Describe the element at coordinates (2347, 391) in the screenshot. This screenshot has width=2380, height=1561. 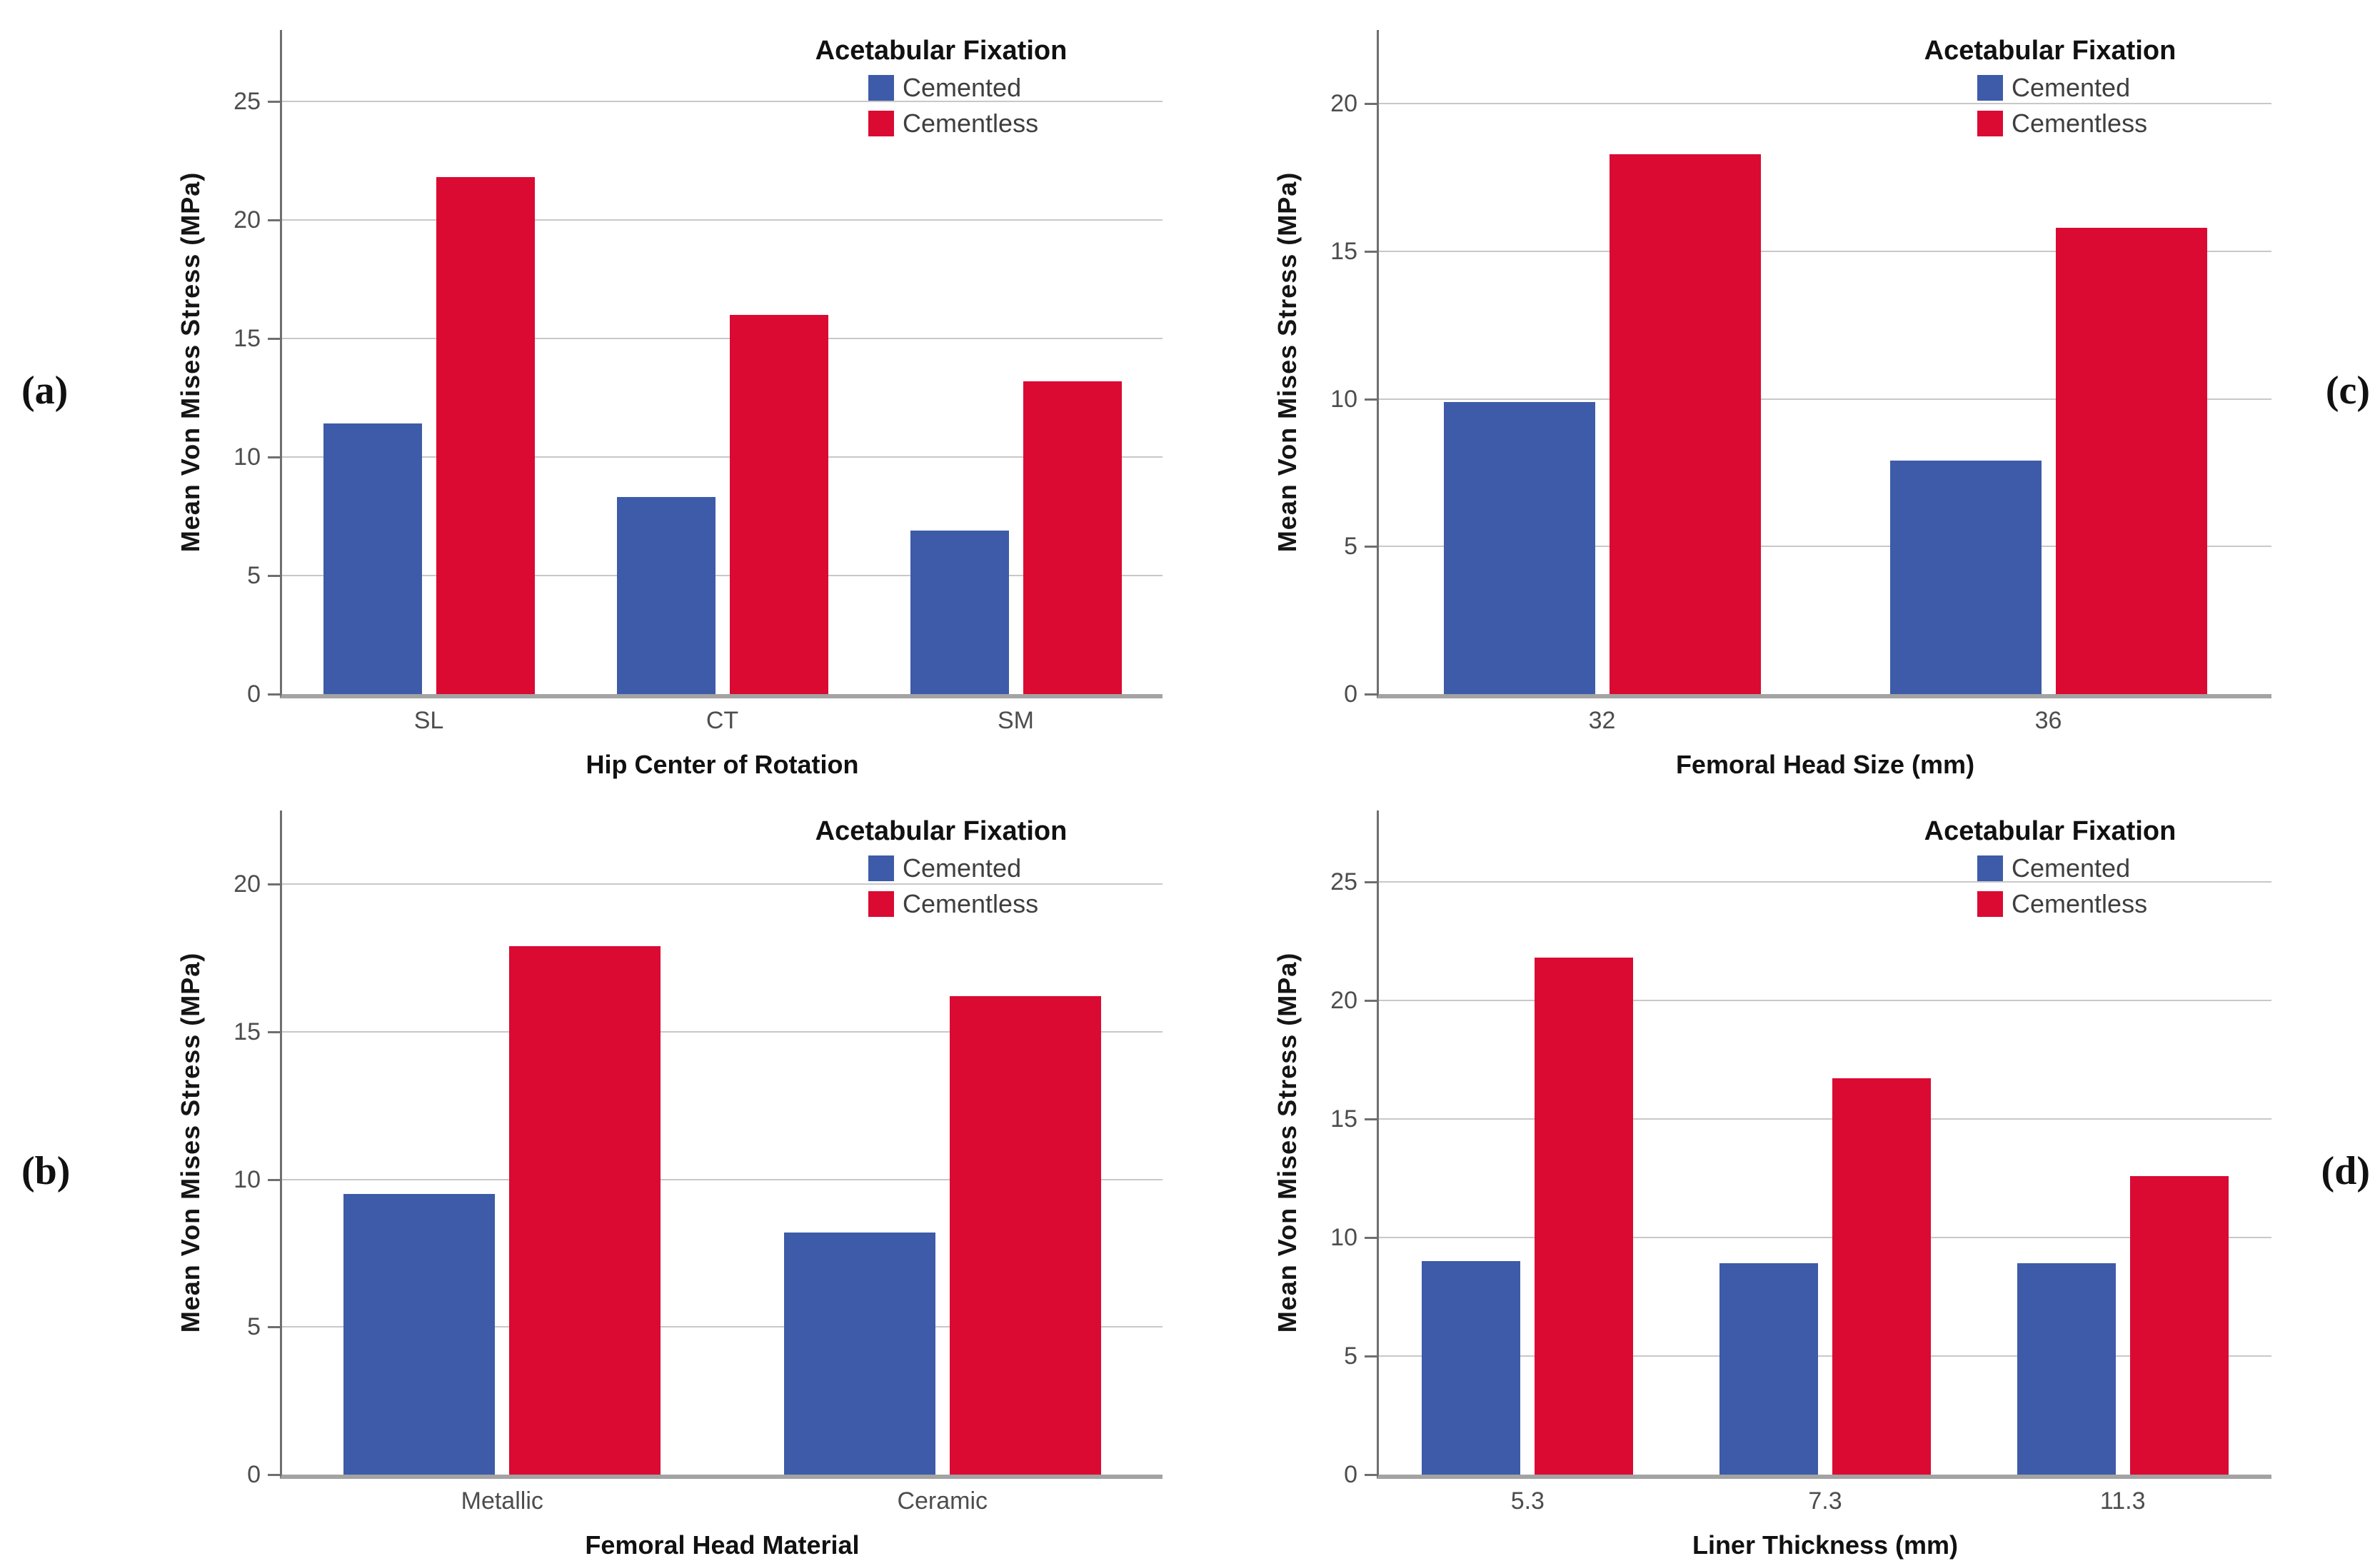
I see `panel-letter: (c)` at that location.